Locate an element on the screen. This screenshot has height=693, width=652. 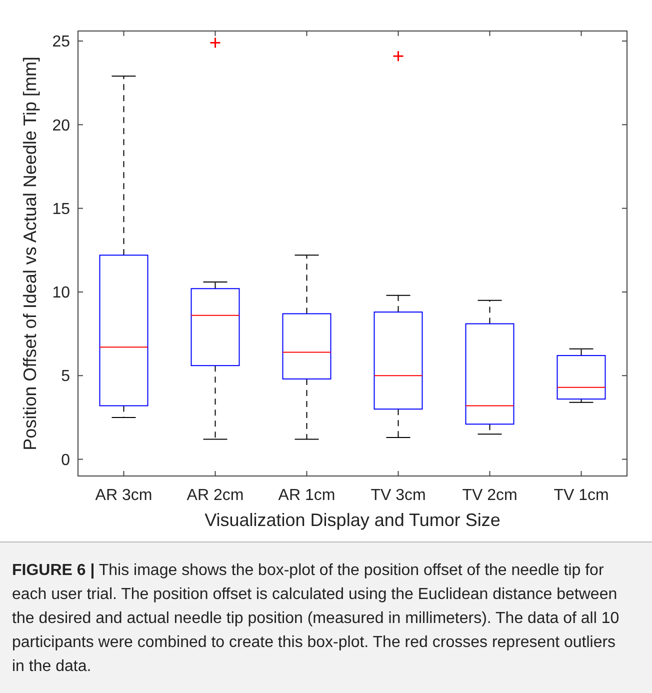
x-tick-label: AR 2cm is located at coordinates (215, 495).